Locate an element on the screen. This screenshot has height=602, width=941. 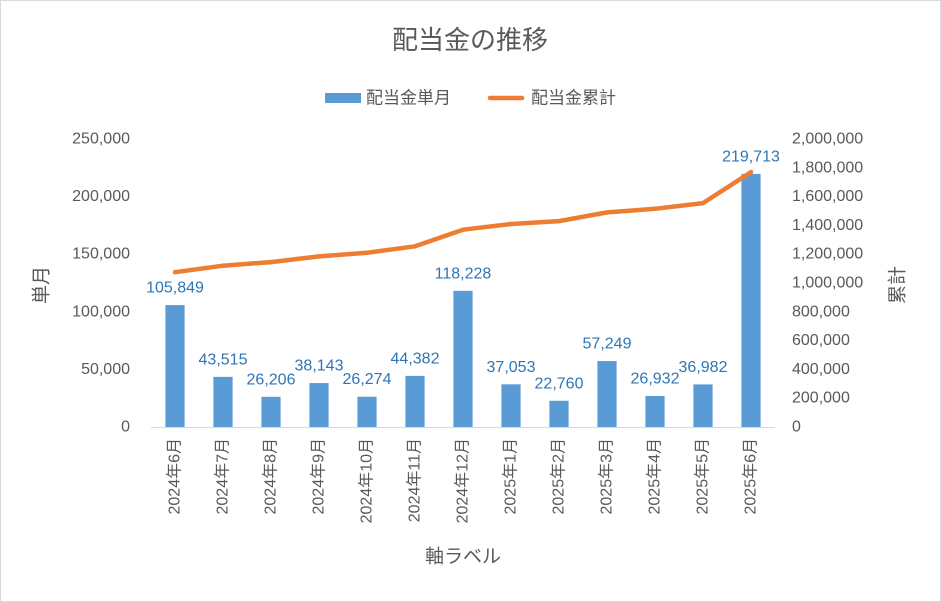
x-tick-label: 2024年6月 is located at coordinates (175, 476).